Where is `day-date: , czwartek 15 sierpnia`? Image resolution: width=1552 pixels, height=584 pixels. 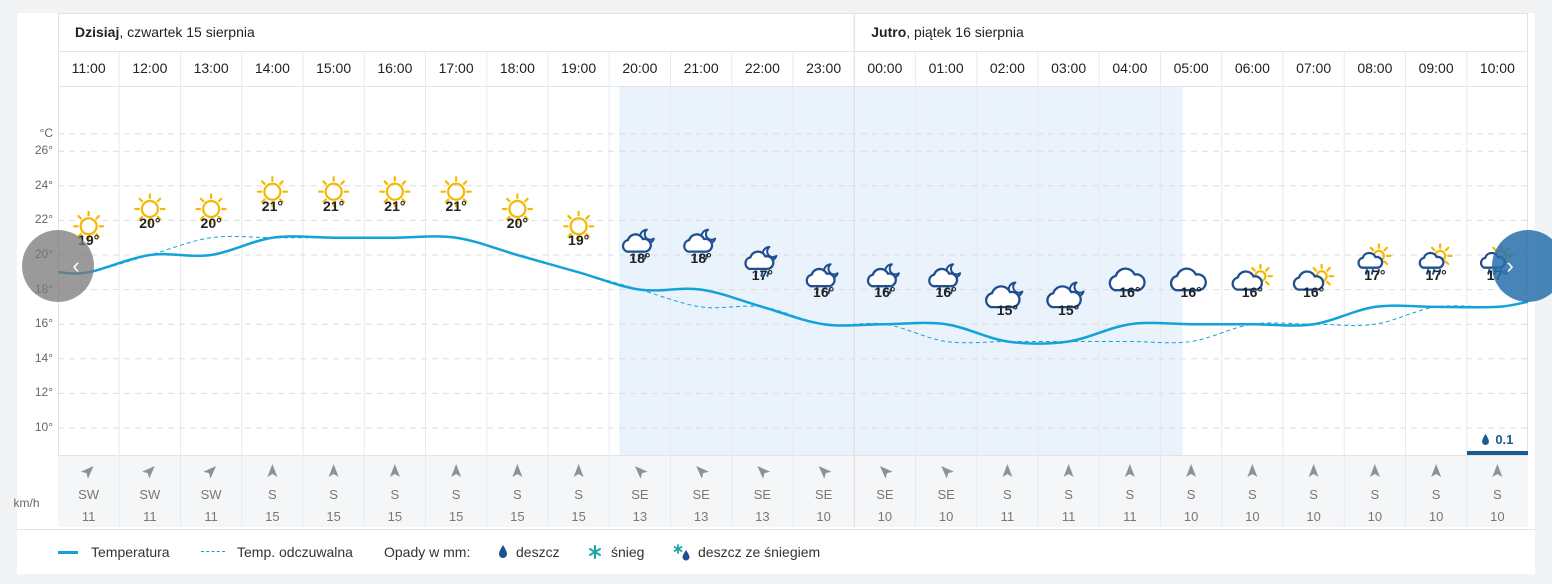
day-date: , czwartek 15 sierpnia is located at coordinates (187, 32).